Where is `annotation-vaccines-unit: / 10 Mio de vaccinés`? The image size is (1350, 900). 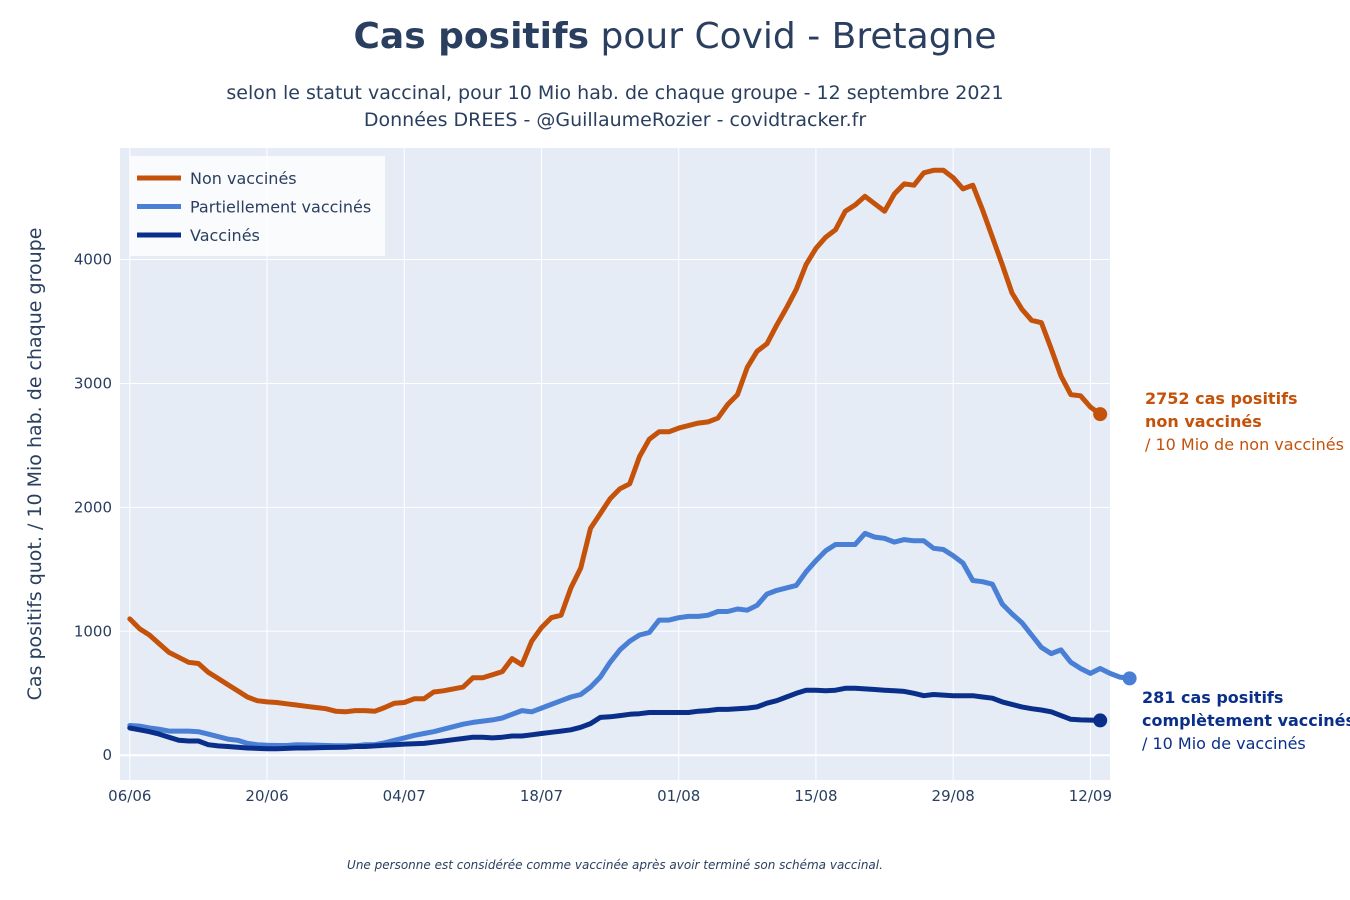
annotation-vaccines-unit: / 10 Mio de vaccinés is located at coordinates (1224, 743).